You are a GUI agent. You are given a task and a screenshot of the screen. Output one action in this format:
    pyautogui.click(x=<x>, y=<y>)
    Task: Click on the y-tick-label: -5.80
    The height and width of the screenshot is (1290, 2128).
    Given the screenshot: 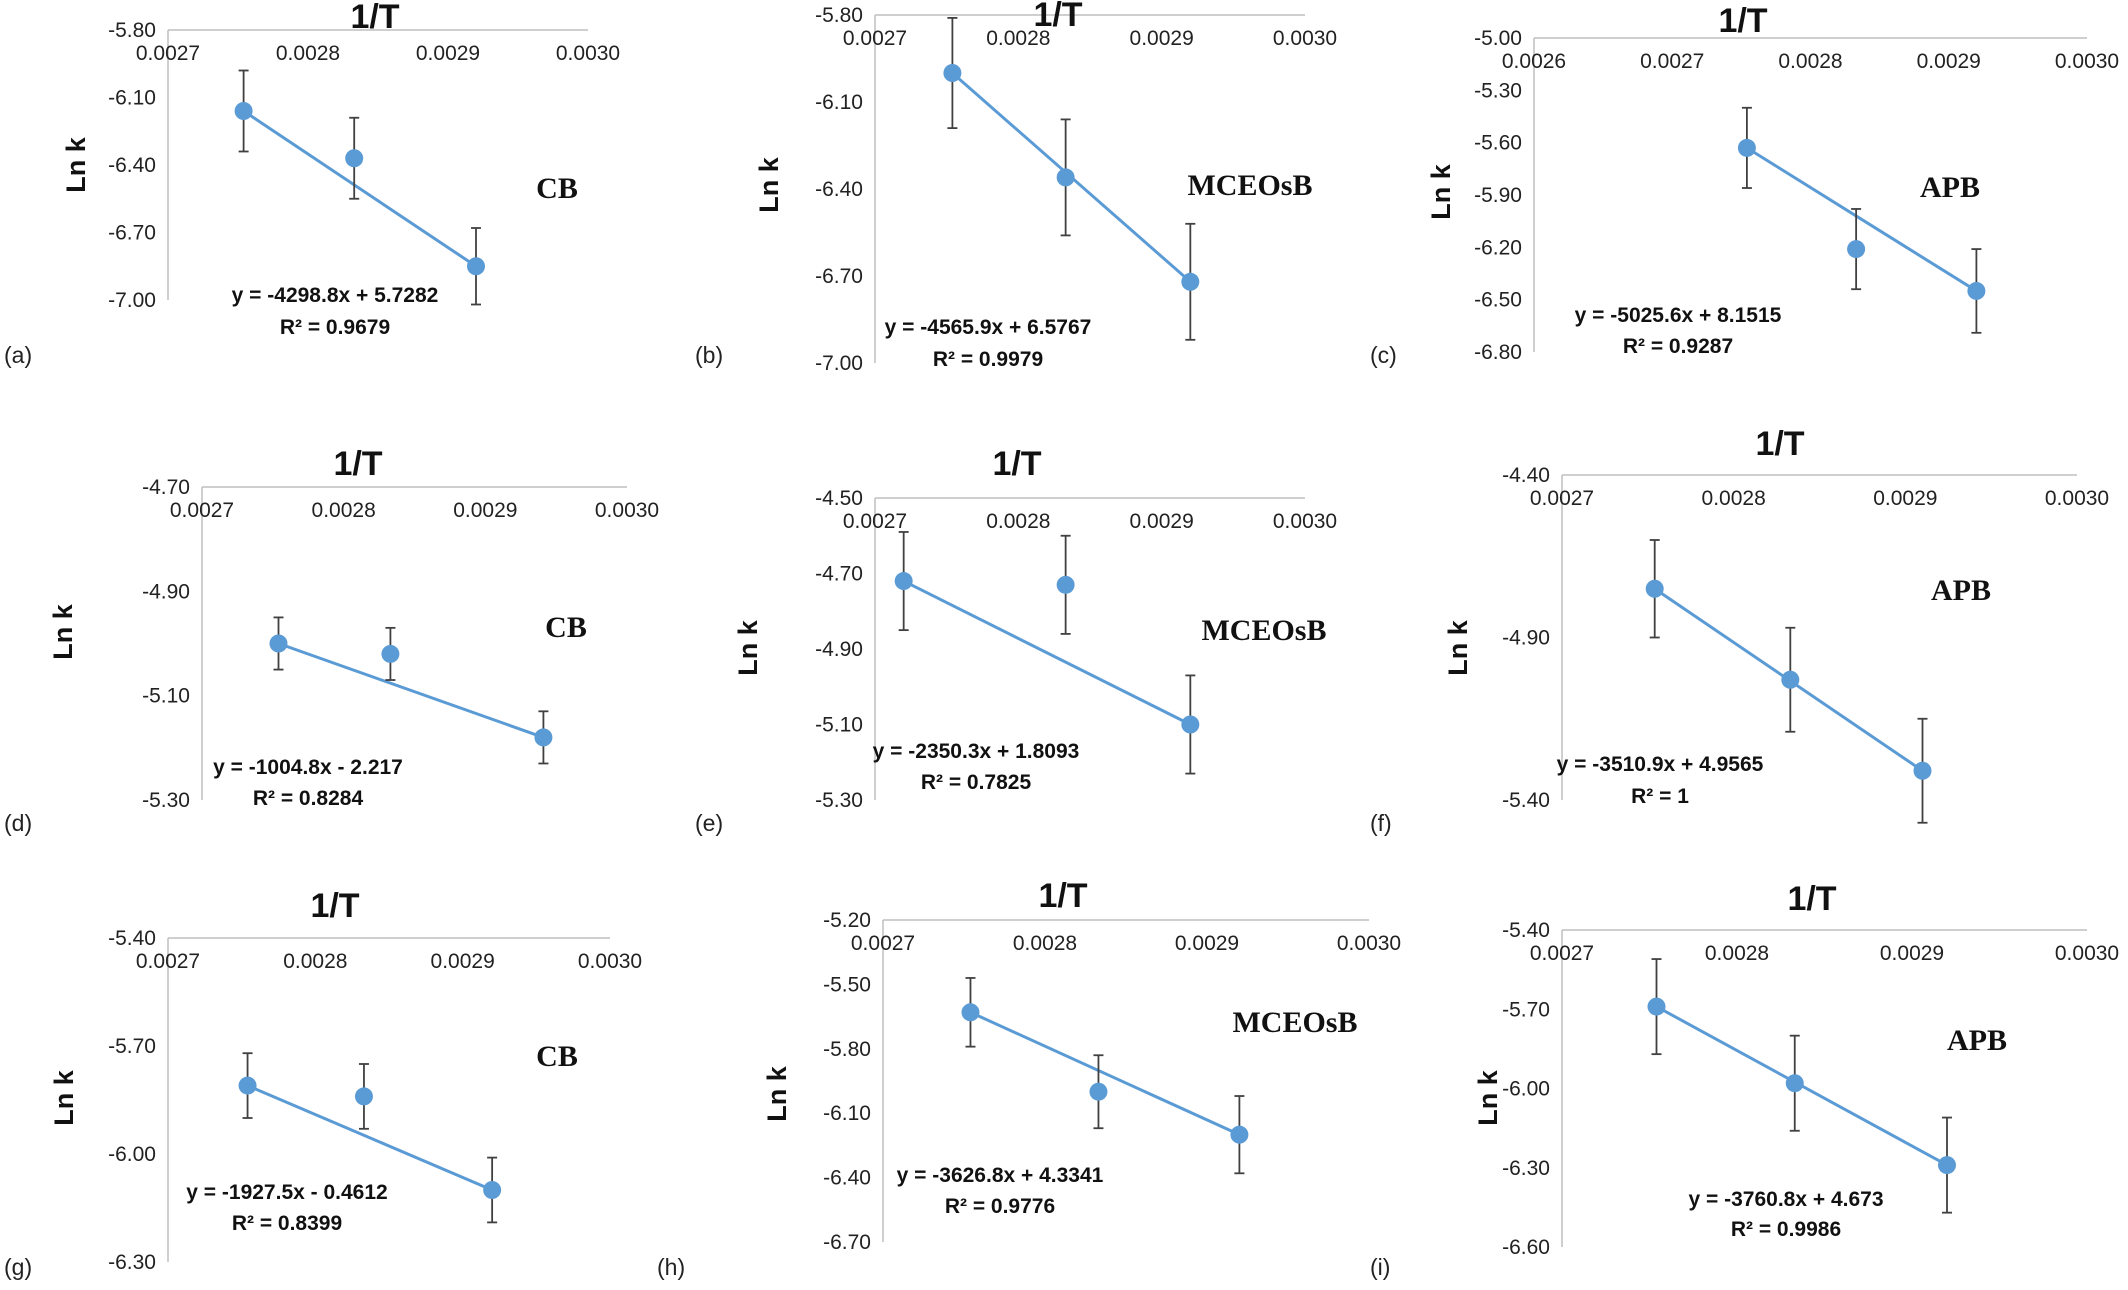 What is the action you would take?
    pyautogui.click(x=132, y=30)
    